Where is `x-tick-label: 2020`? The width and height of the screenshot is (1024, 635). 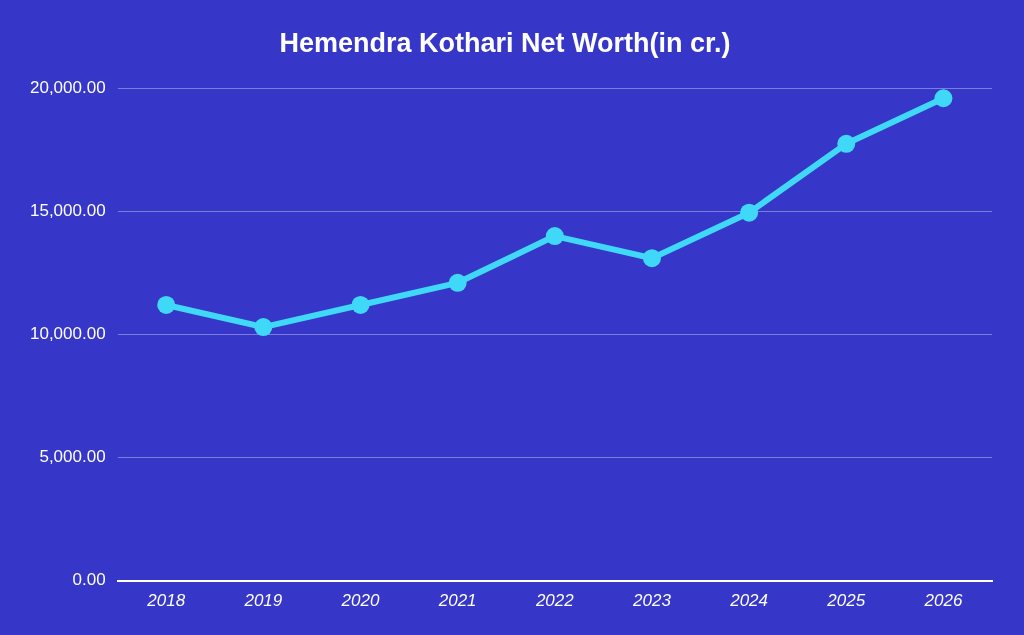 x-tick-label: 2020 is located at coordinates (360, 600).